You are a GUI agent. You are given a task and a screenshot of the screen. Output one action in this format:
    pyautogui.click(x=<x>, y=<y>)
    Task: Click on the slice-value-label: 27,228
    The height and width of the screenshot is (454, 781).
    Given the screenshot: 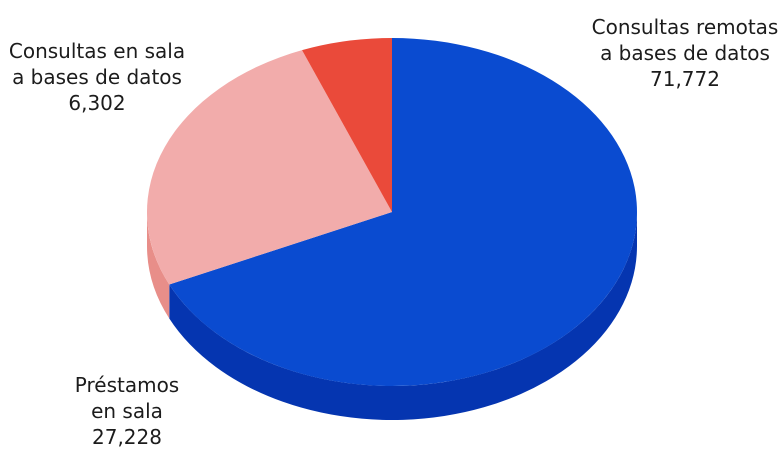 What is the action you would take?
    pyautogui.click(x=127, y=437)
    